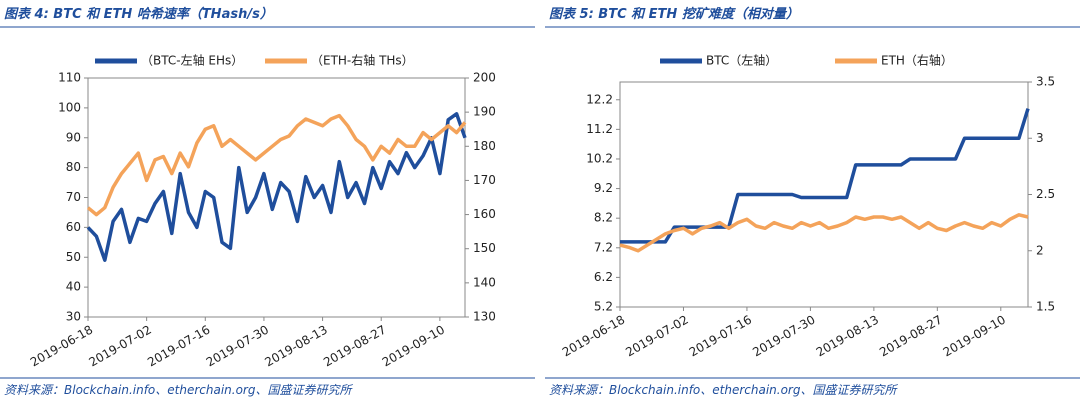 The image size is (1080, 403). I want to click on y2-tick-label: 150, so click(484, 248).